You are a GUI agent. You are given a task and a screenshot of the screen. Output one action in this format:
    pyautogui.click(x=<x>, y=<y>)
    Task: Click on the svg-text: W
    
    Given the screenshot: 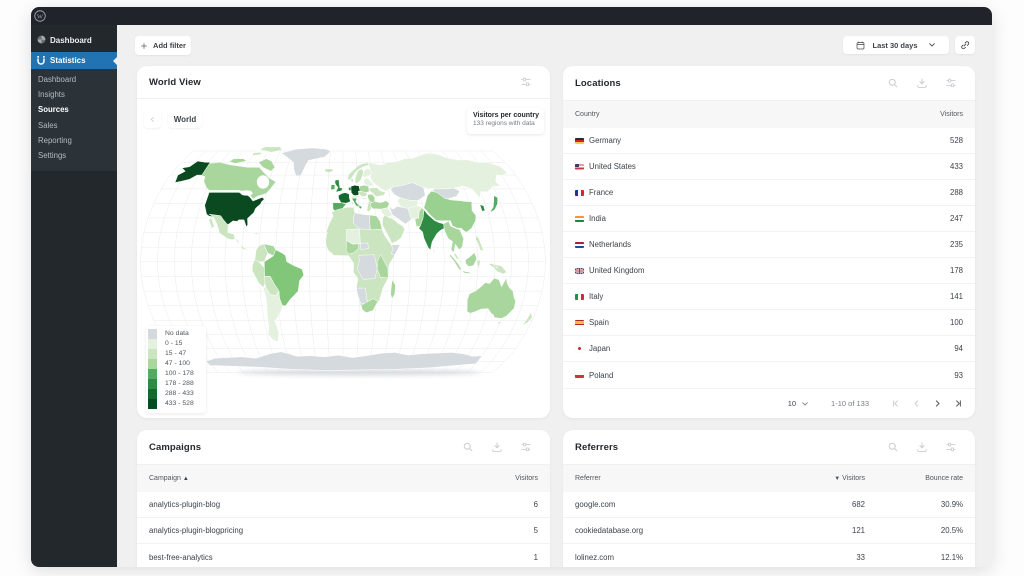 What is the action you would take?
    pyautogui.click(x=40, y=16)
    